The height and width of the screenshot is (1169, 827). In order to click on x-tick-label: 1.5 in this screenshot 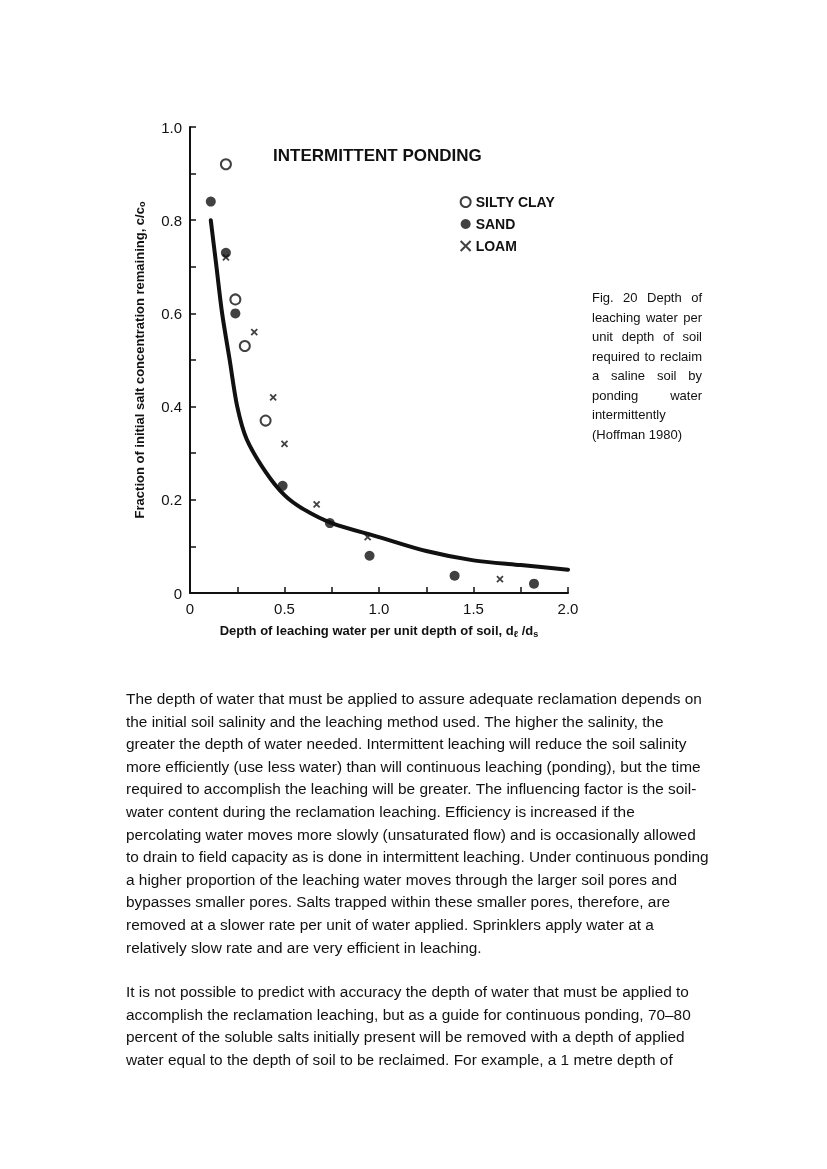, I will do `click(473, 608)`.